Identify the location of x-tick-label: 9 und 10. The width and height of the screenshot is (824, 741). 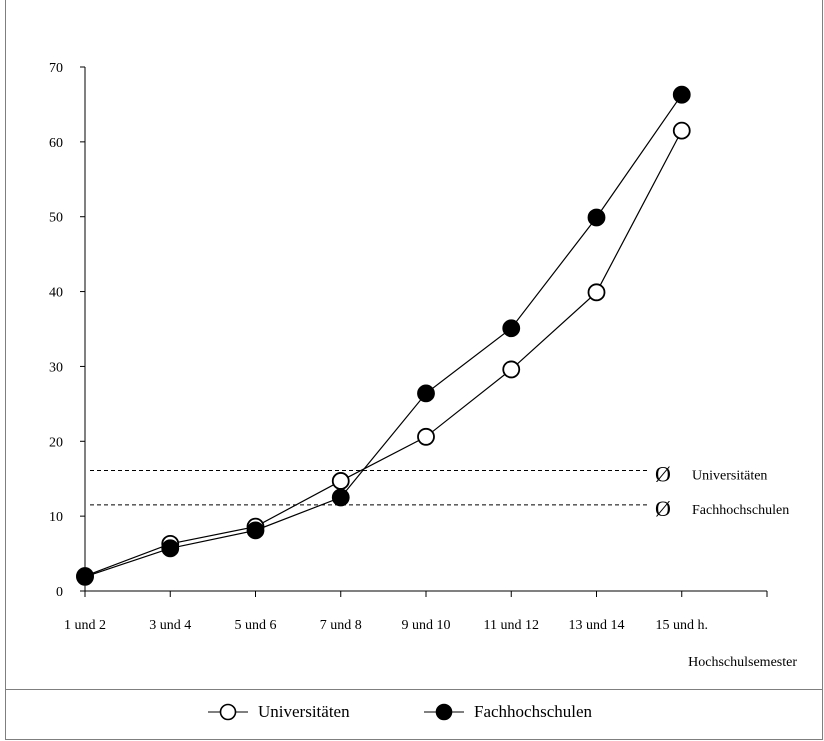
(426, 625).